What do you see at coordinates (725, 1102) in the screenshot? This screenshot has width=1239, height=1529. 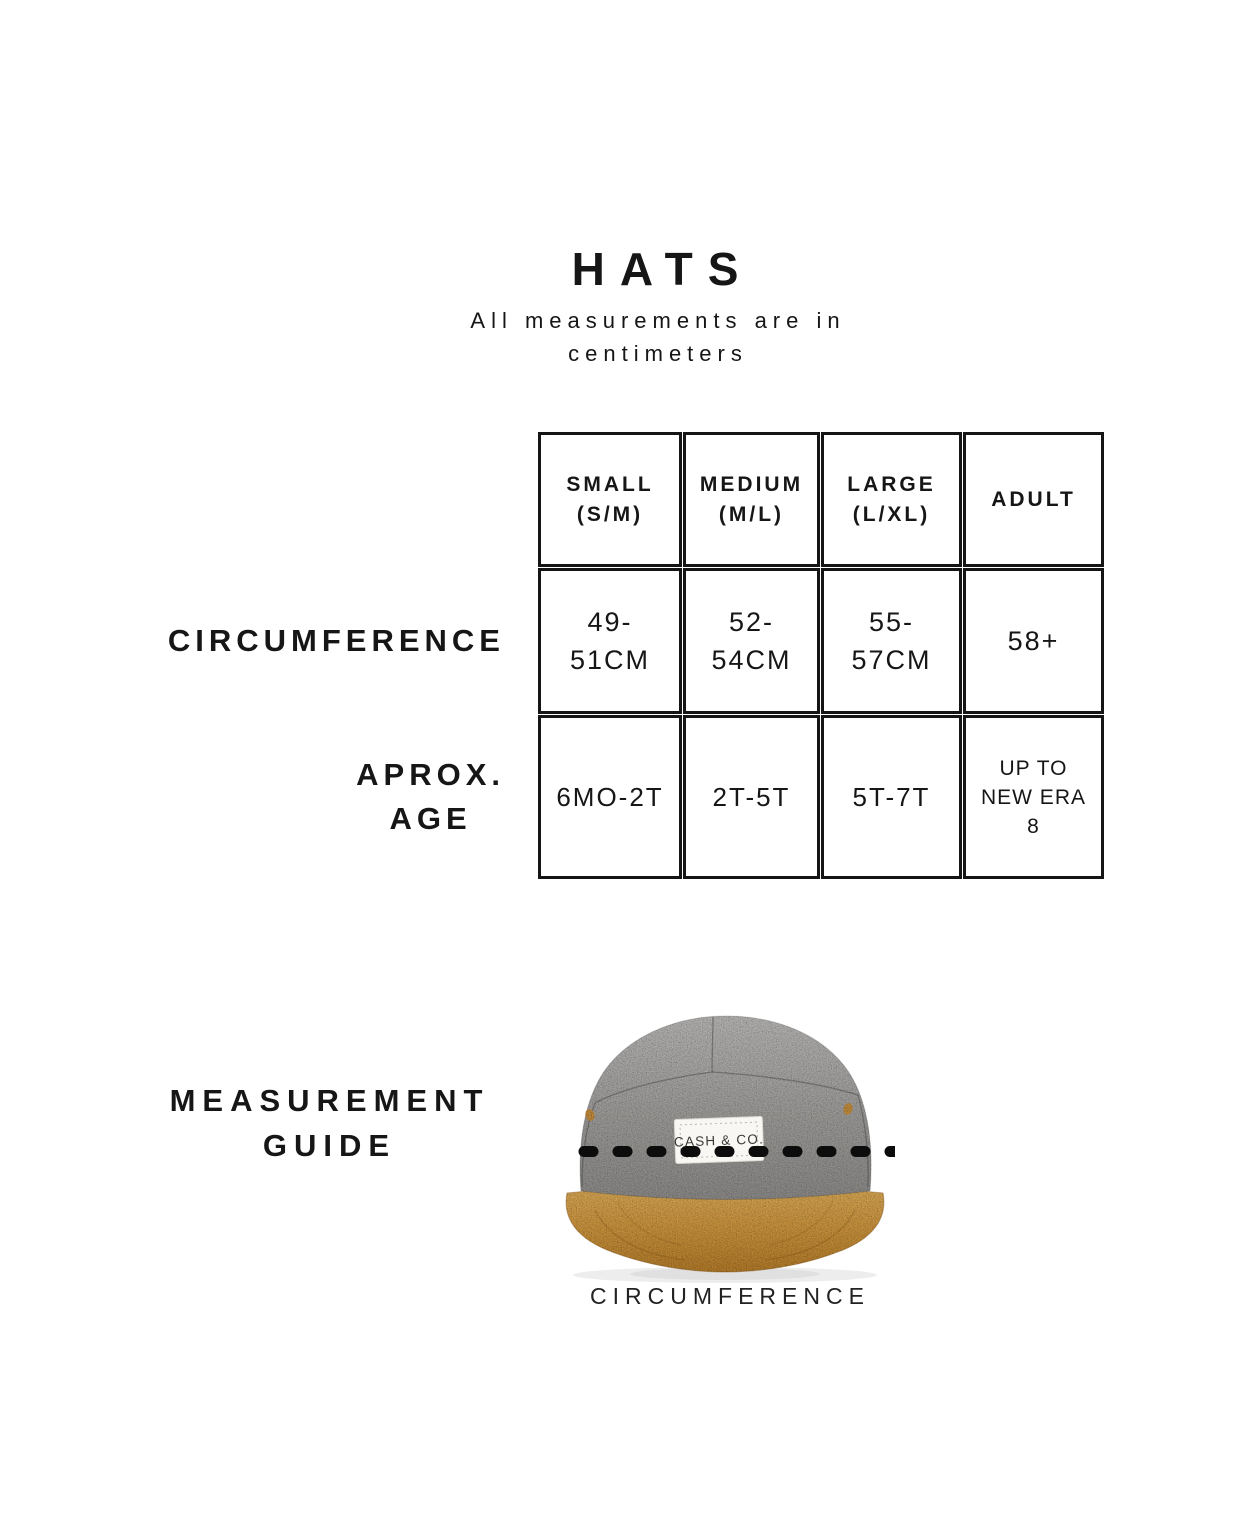 I see `panel-seams` at bounding box center [725, 1102].